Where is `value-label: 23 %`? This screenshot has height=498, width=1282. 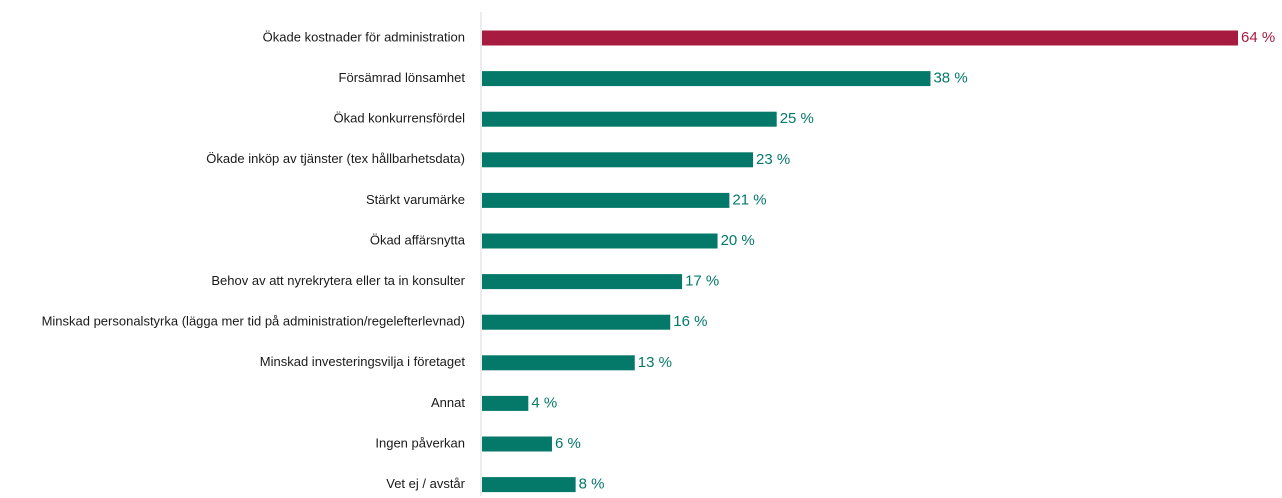 value-label: 23 % is located at coordinates (773, 159).